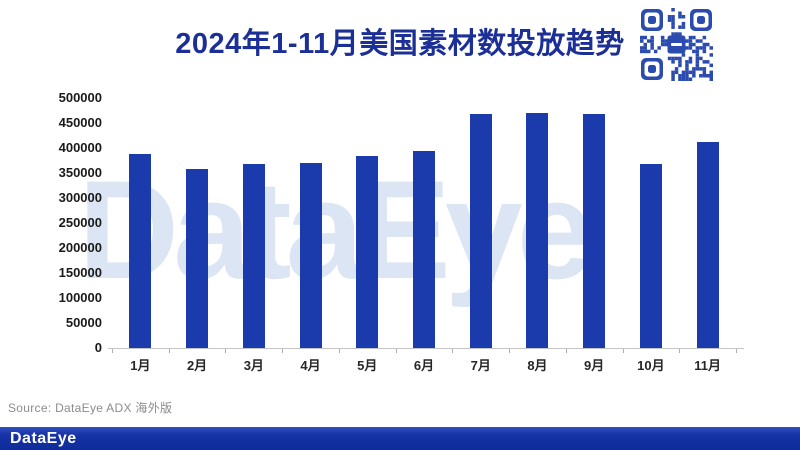 The image size is (800, 450). I want to click on x-tick-label: 10月, so click(651, 365).